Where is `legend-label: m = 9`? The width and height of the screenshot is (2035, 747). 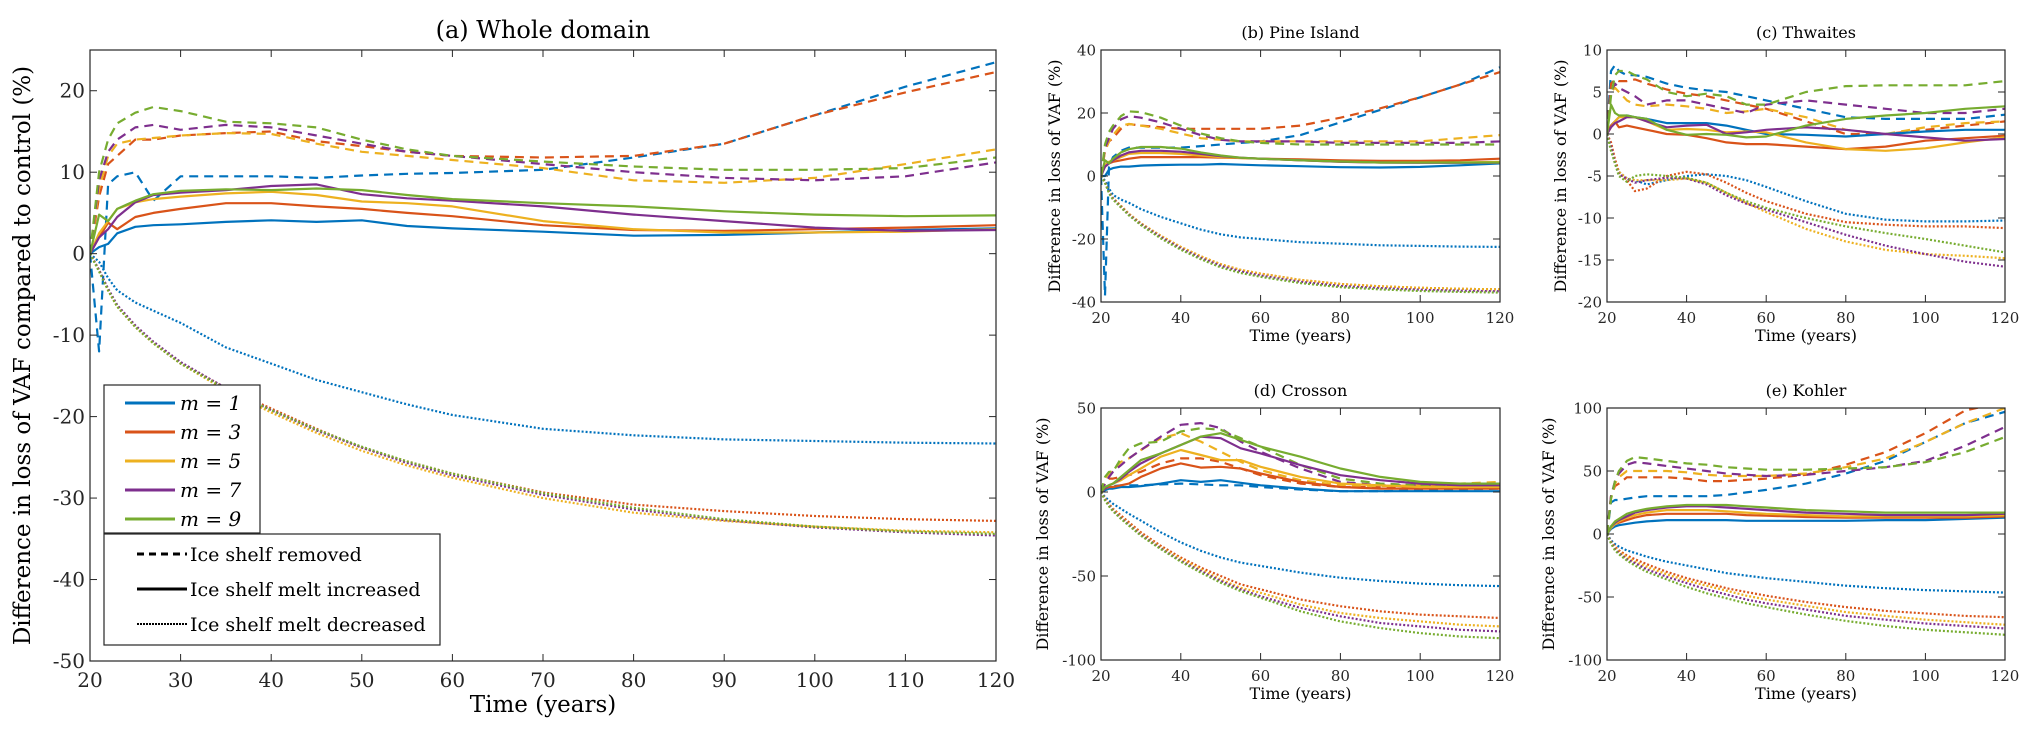 legend-label: m = 9 is located at coordinates (210, 519).